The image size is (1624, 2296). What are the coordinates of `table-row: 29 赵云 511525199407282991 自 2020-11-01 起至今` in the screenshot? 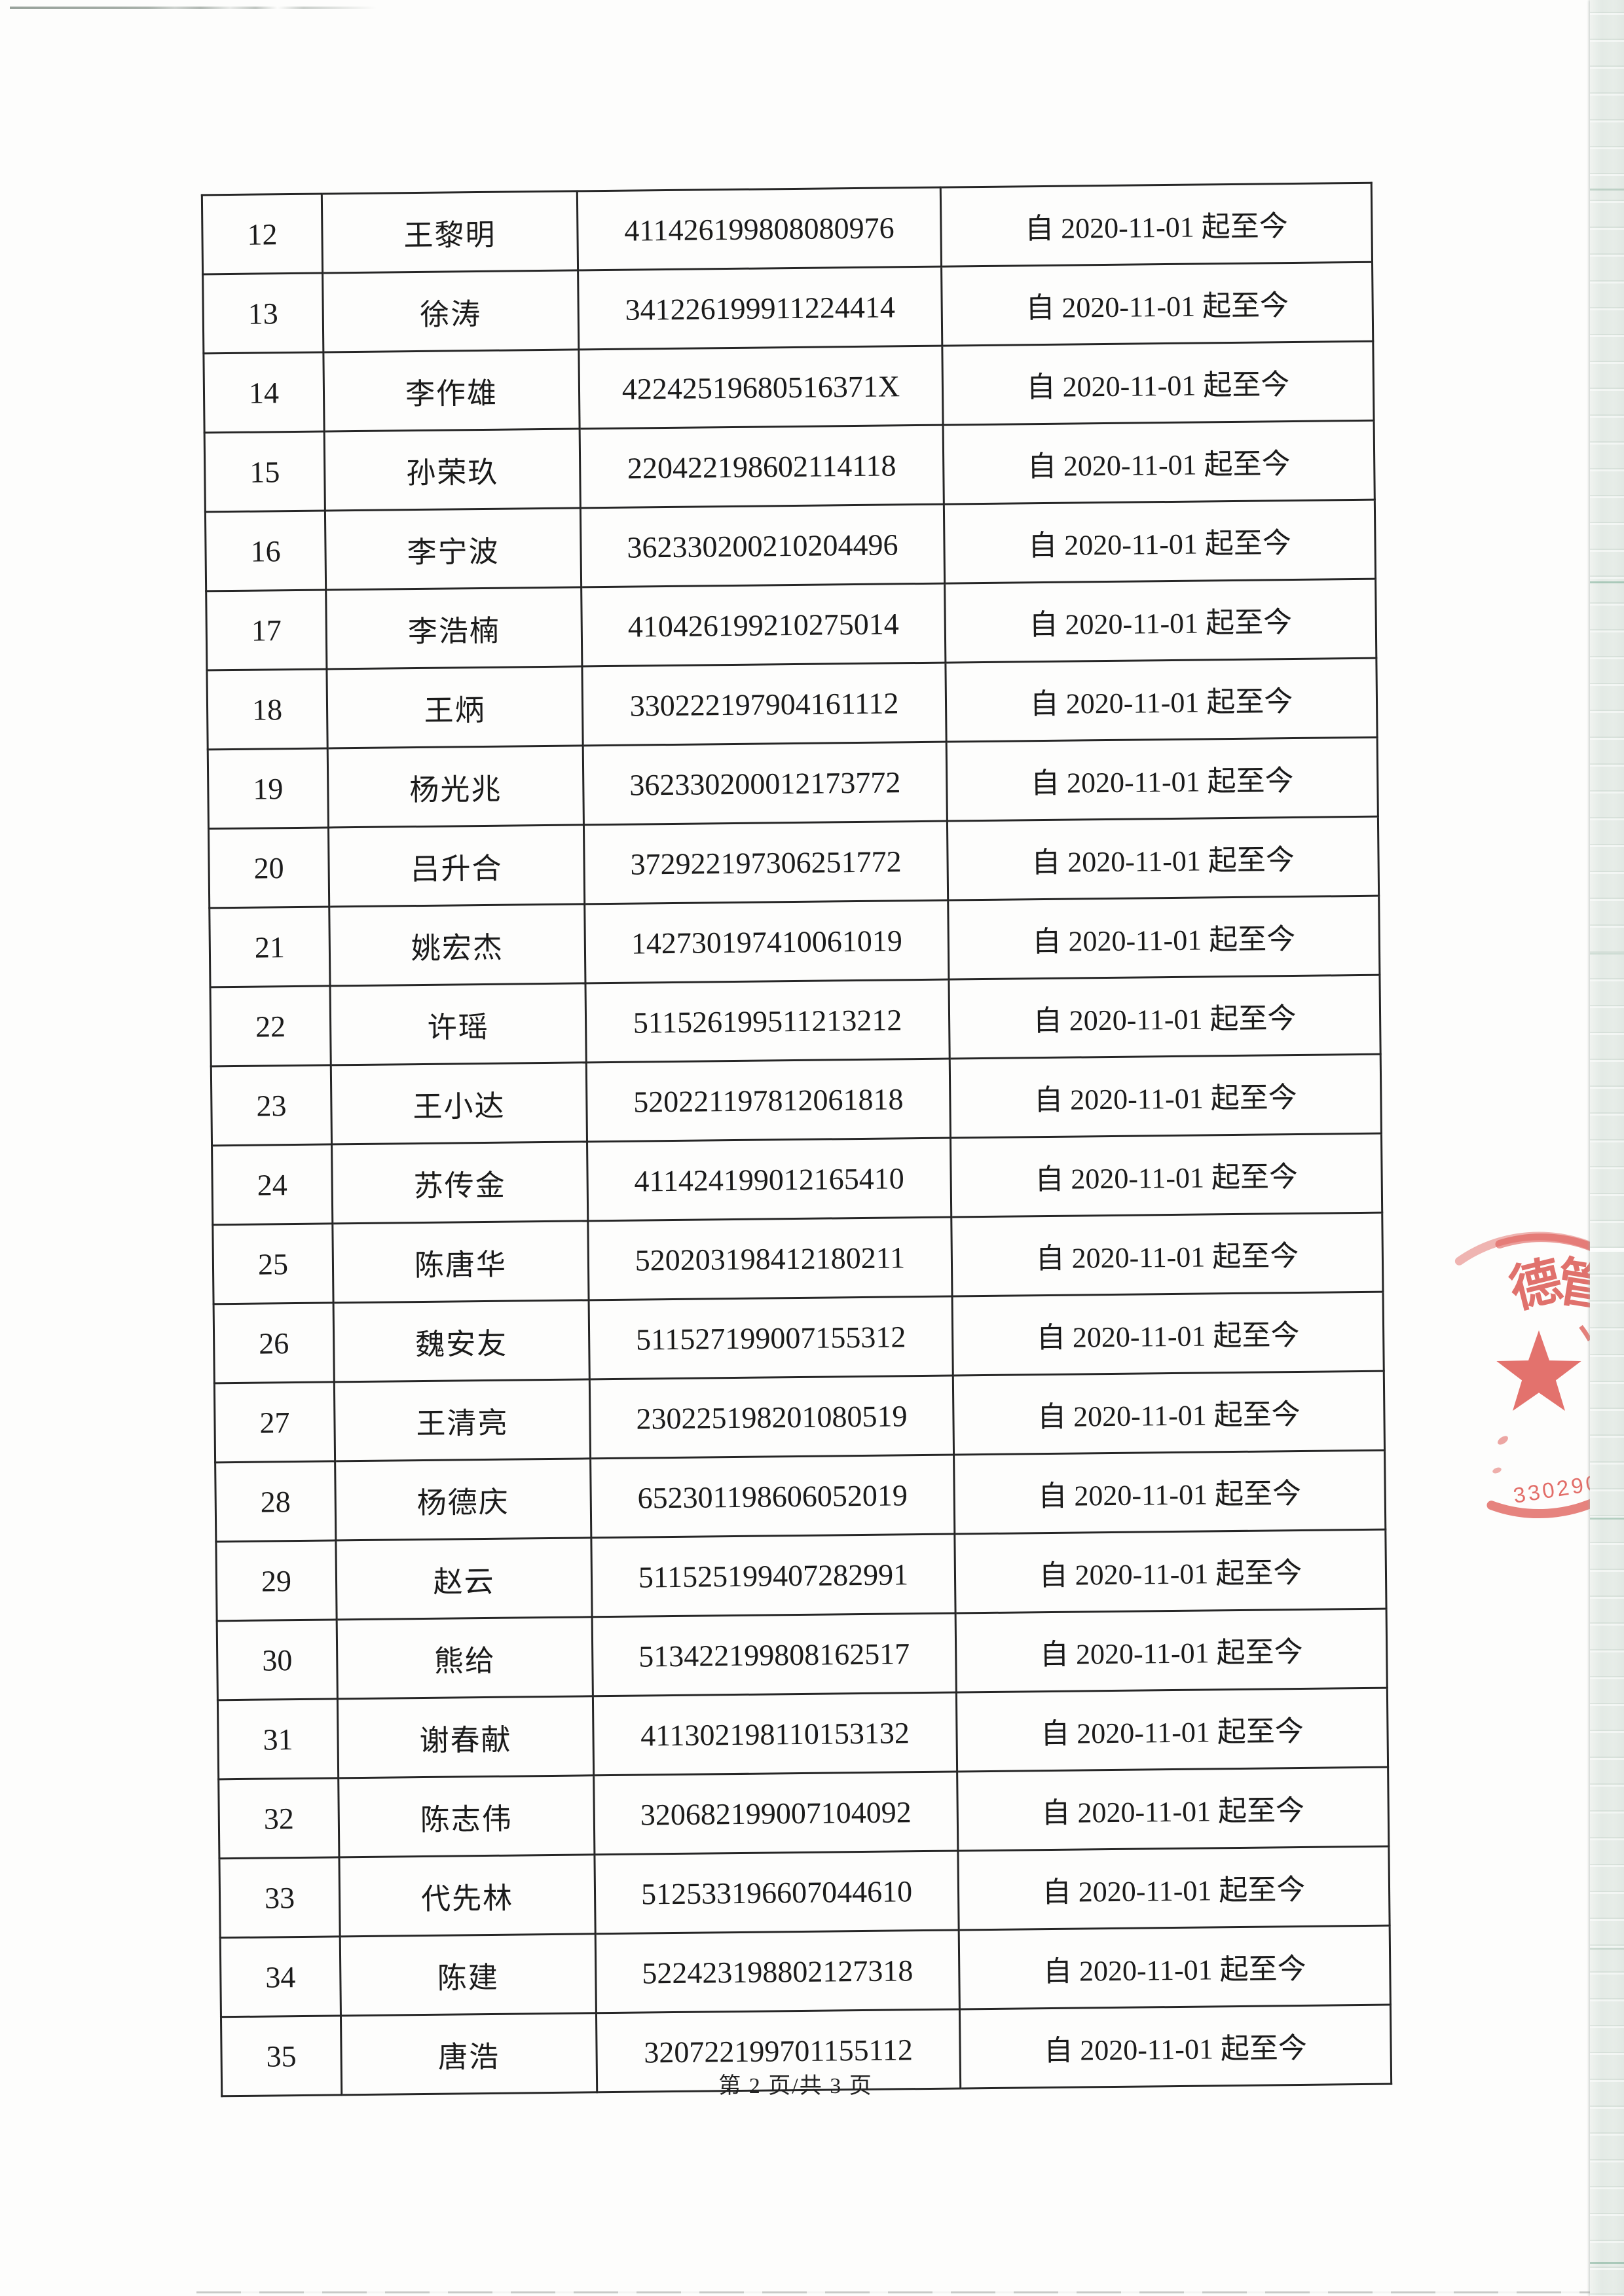 It's located at (801, 1575).